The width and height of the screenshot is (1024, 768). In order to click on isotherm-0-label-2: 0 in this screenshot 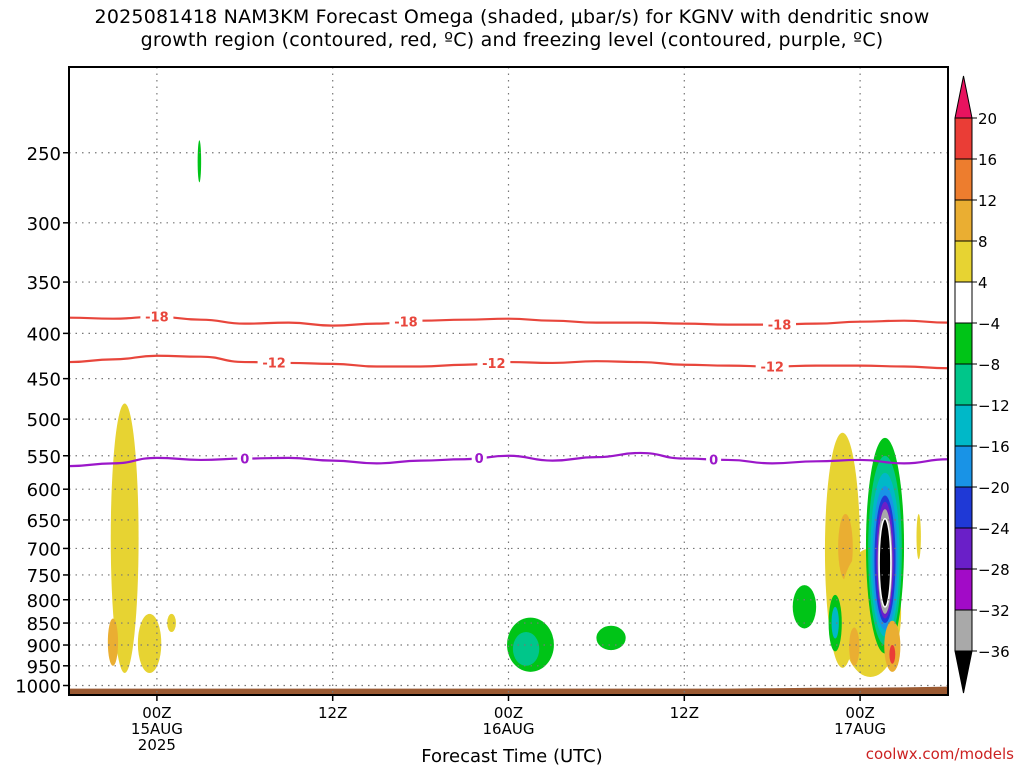, I will do `click(713, 460)`.